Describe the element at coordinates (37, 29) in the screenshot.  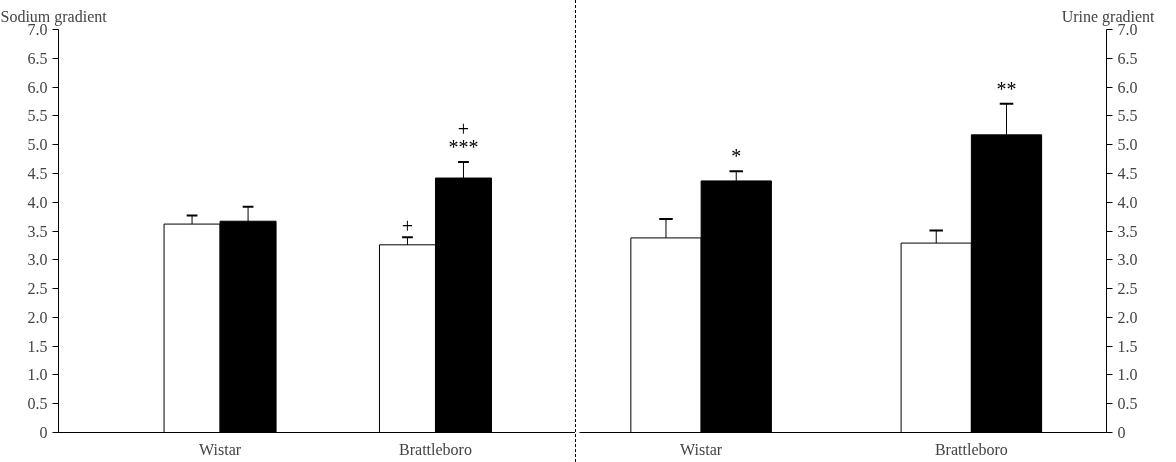
I see `y-tick-label: 7.0` at that location.